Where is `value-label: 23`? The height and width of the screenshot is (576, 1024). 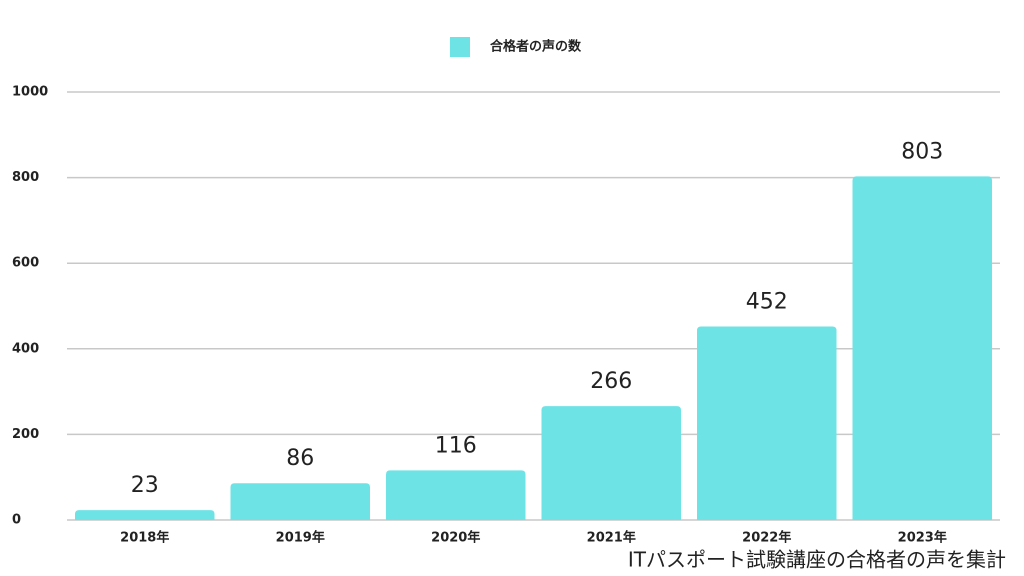
value-label: 23 is located at coordinates (145, 485).